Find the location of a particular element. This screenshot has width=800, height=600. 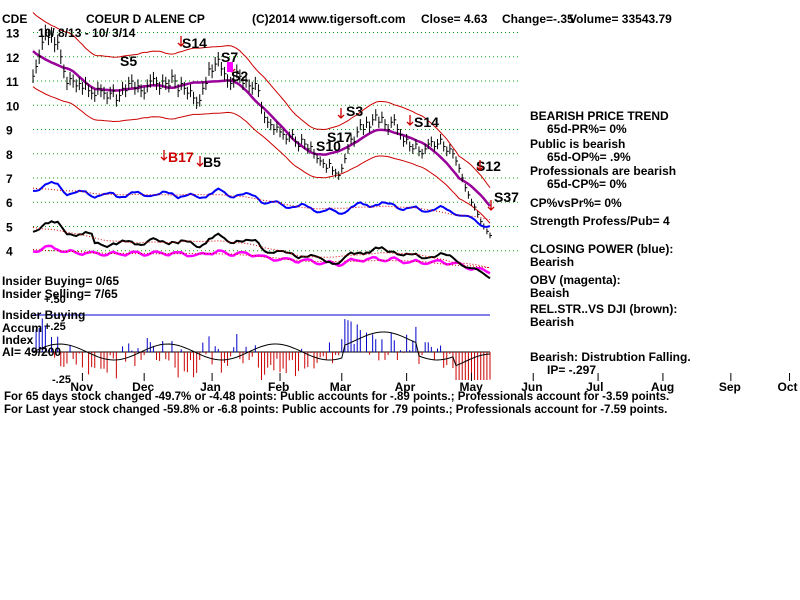

y-tick-label: 6 is located at coordinates (9, 203).